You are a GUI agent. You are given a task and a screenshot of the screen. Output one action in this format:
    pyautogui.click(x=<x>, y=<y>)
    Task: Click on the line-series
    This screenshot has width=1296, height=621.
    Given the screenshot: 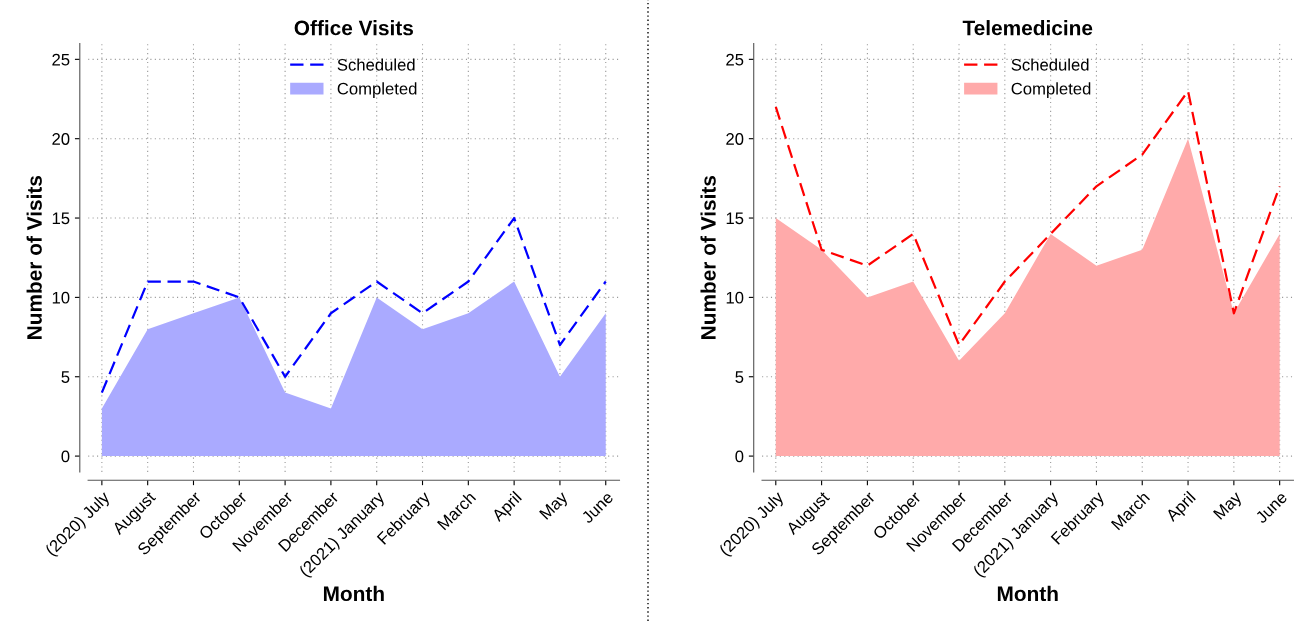 What is the action you would take?
    pyautogui.click(x=353, y=305)
    